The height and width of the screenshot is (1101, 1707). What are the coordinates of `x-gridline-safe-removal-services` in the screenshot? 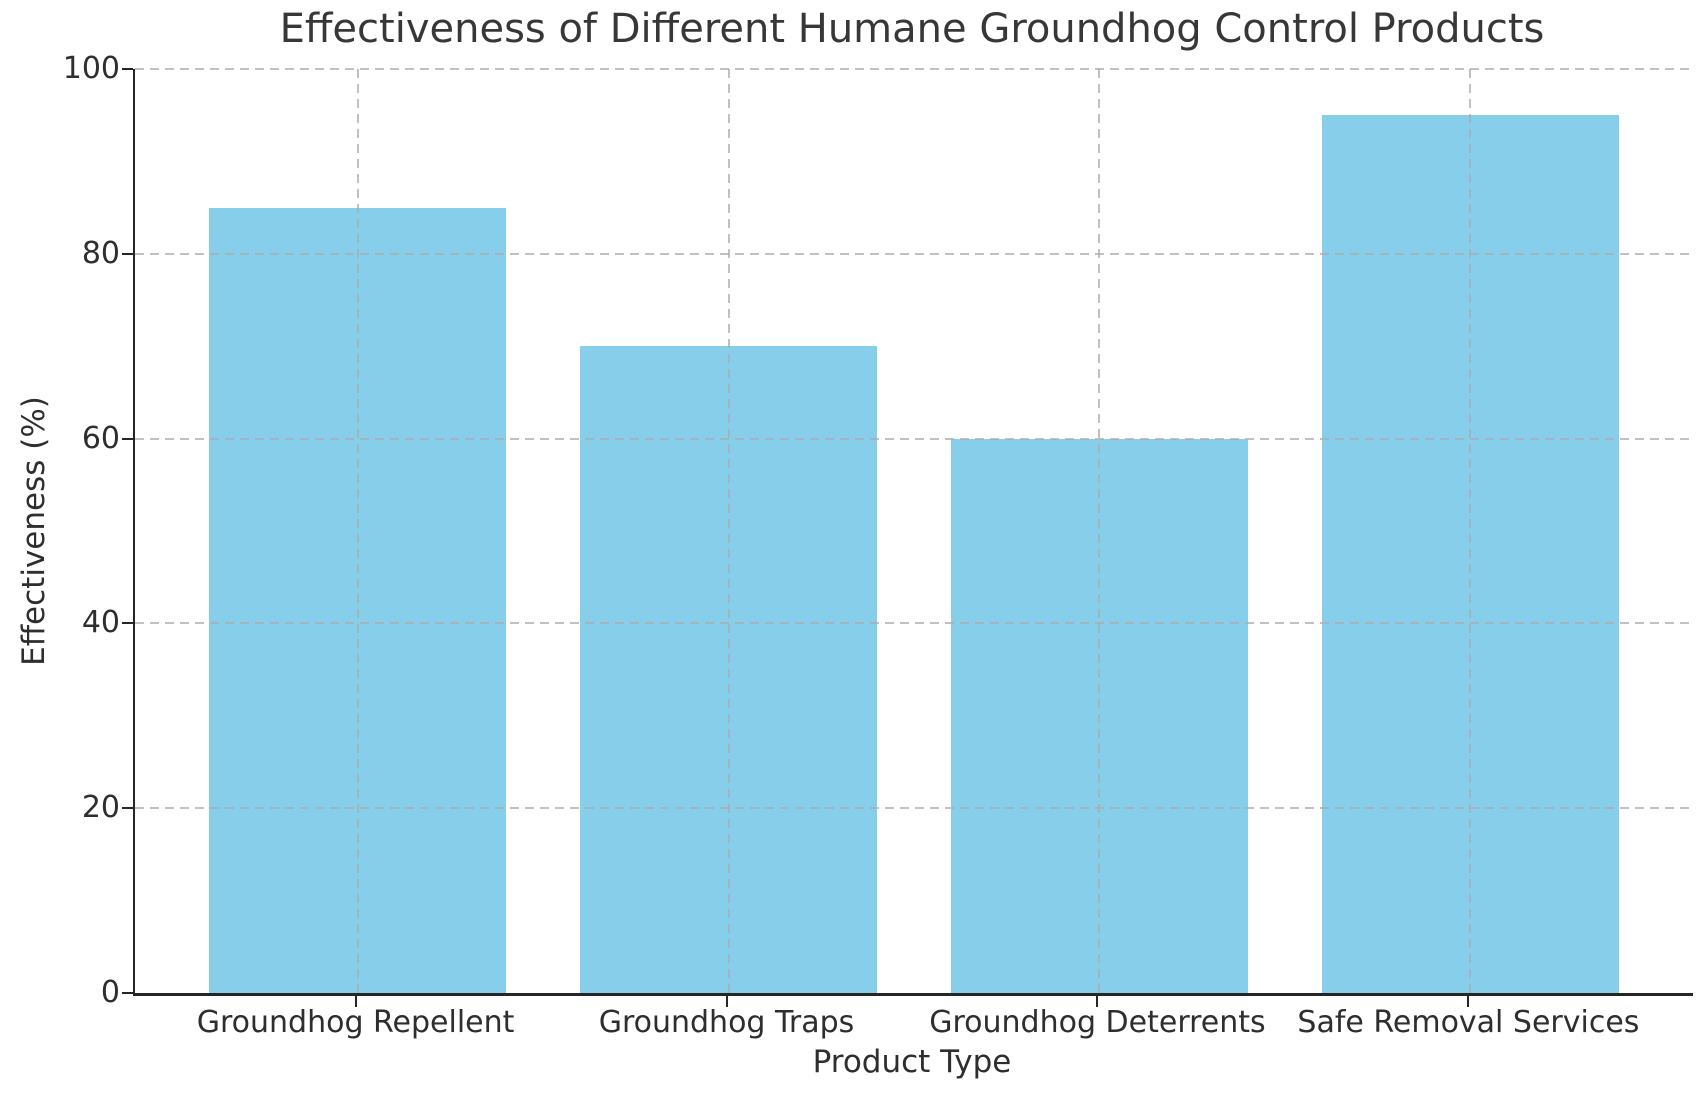 It's located at (1470, 531).